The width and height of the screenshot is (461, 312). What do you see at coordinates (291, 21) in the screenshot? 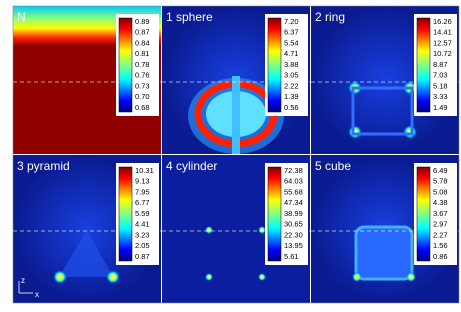
I see `colorbar-tick-label: 7.20` at bounding box center [291, 21].